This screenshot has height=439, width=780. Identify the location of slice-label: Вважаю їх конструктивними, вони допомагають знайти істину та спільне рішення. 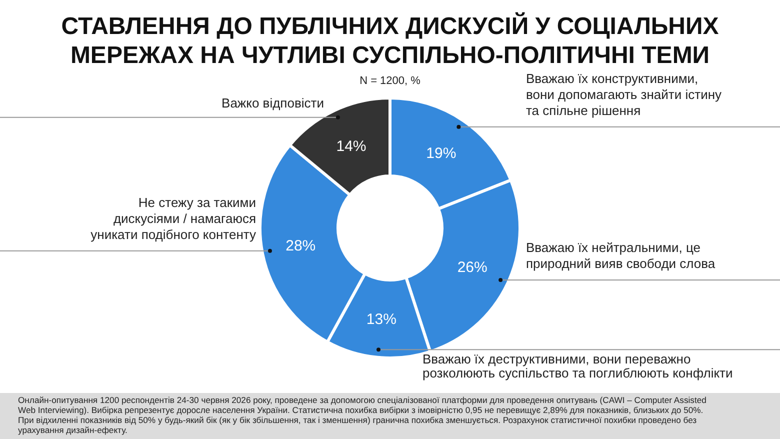
(624, 94).